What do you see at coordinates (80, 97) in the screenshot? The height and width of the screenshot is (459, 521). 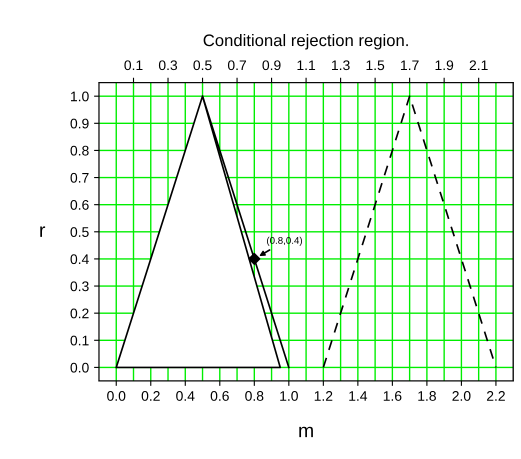 I see `y-tick-label: 1.0` at bounding box center [80, 97].